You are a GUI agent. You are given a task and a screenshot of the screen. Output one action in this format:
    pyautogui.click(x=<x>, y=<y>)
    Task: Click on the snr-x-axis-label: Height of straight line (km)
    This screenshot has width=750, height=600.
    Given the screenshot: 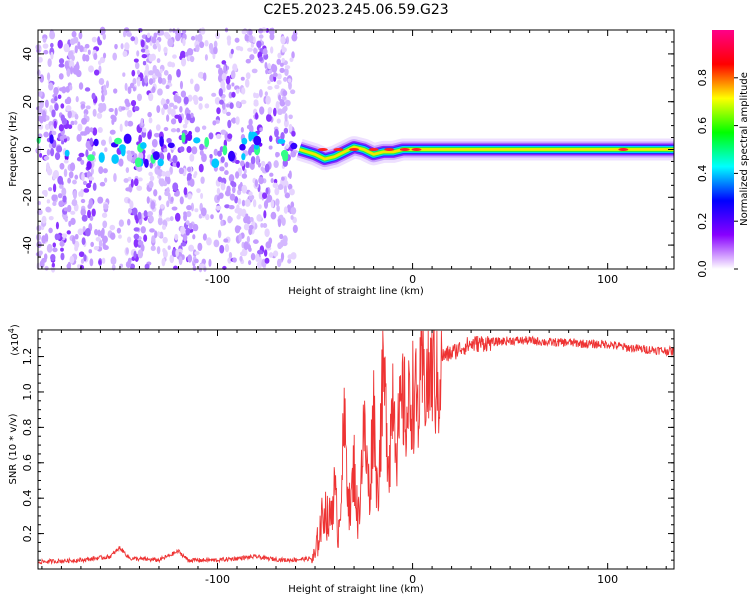 What is the action you would take?
    pyautogui.click(x=356, y=589)
    